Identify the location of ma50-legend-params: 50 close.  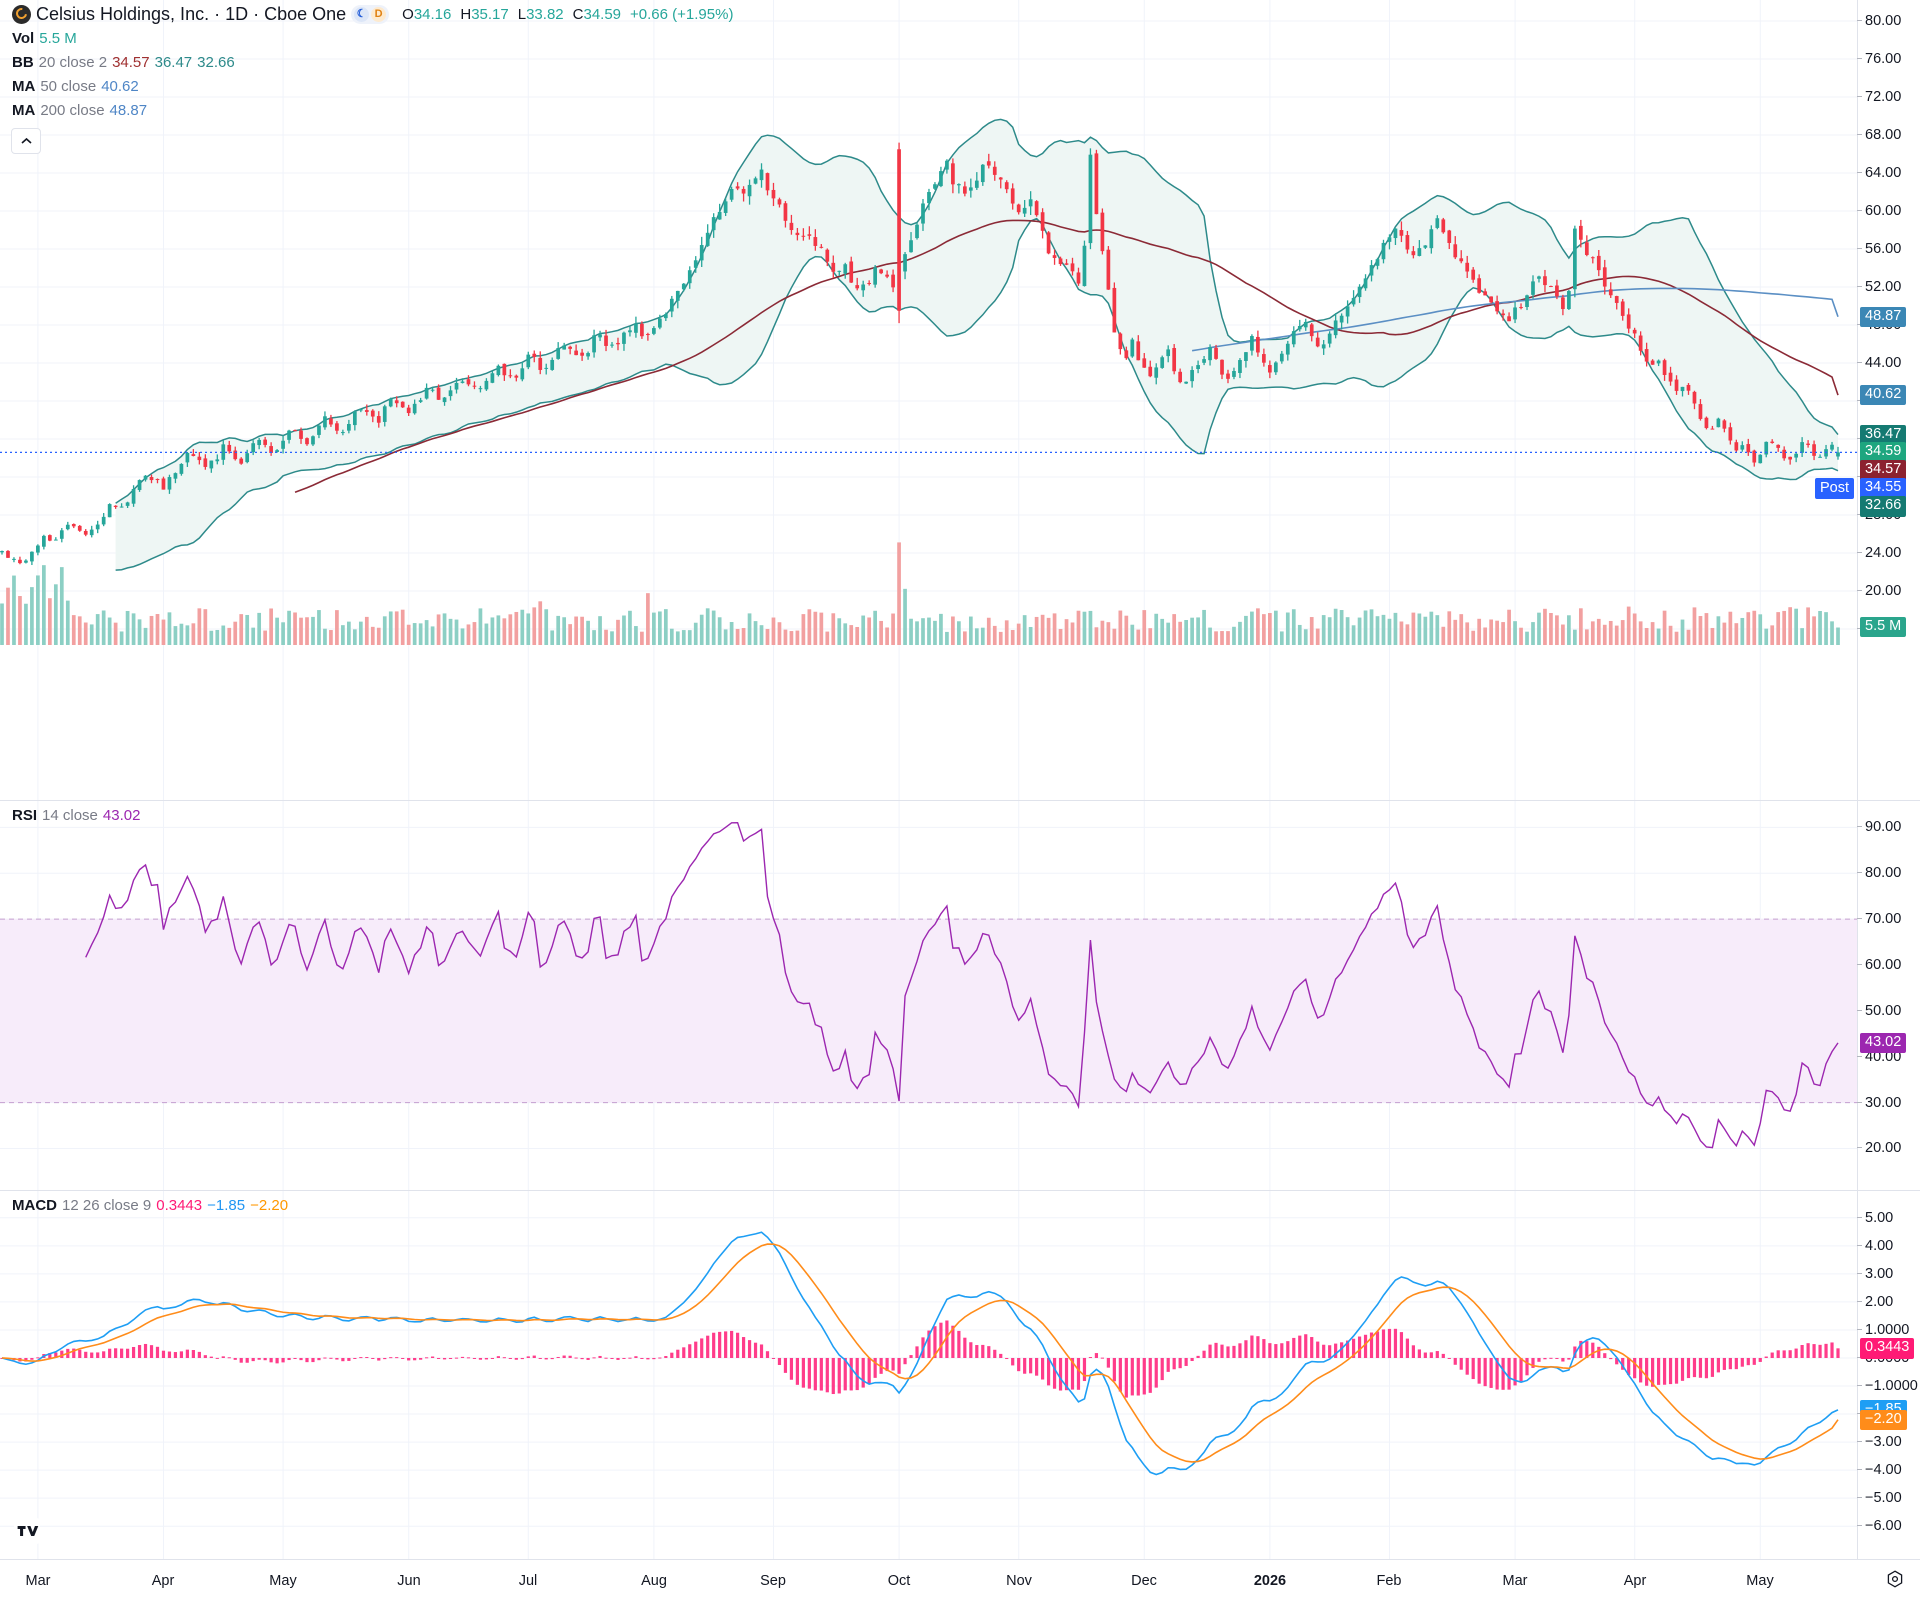
(68, 86).